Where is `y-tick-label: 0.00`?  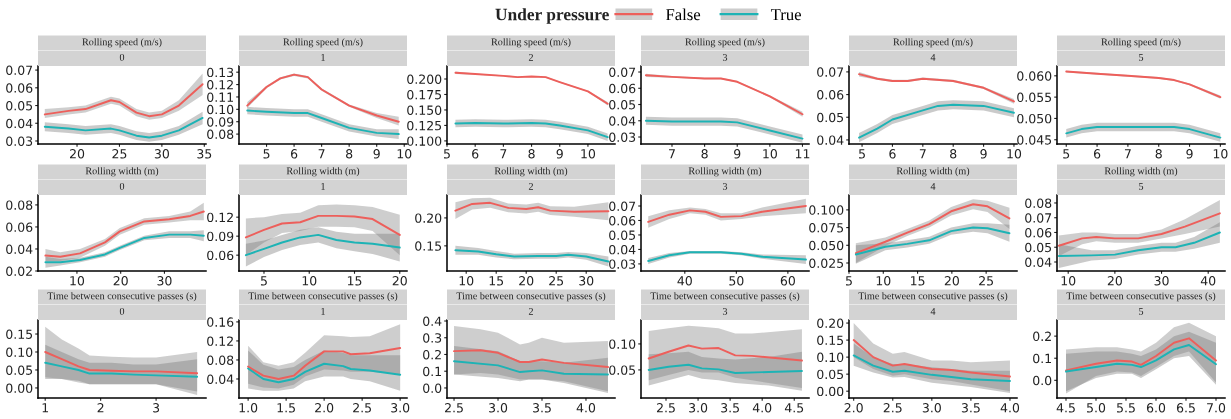
y-tick-label: 0.00 is located at coordinates (830, 391).